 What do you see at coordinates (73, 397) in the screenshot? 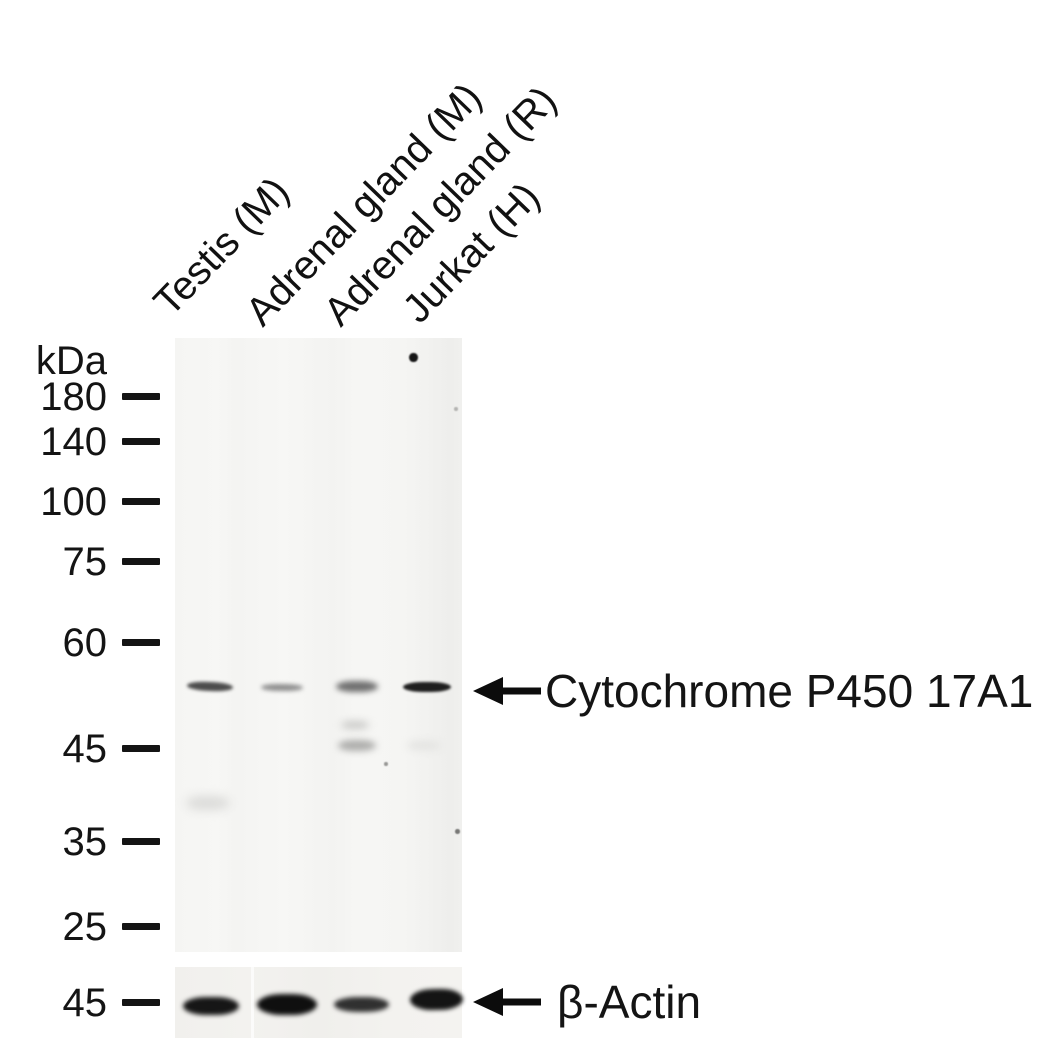
I see `marker-label-180: 180` at bounding box center [73, 397].